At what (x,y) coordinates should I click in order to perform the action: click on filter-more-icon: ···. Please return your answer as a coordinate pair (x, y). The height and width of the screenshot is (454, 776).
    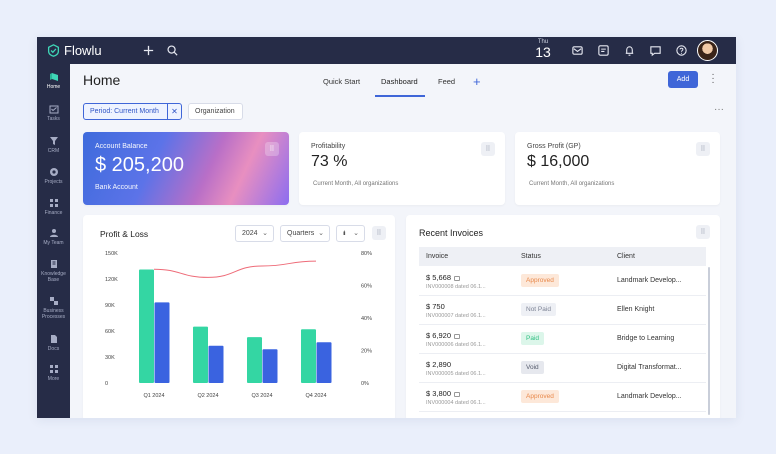
    Looking at the image, I should click on (719, 109).